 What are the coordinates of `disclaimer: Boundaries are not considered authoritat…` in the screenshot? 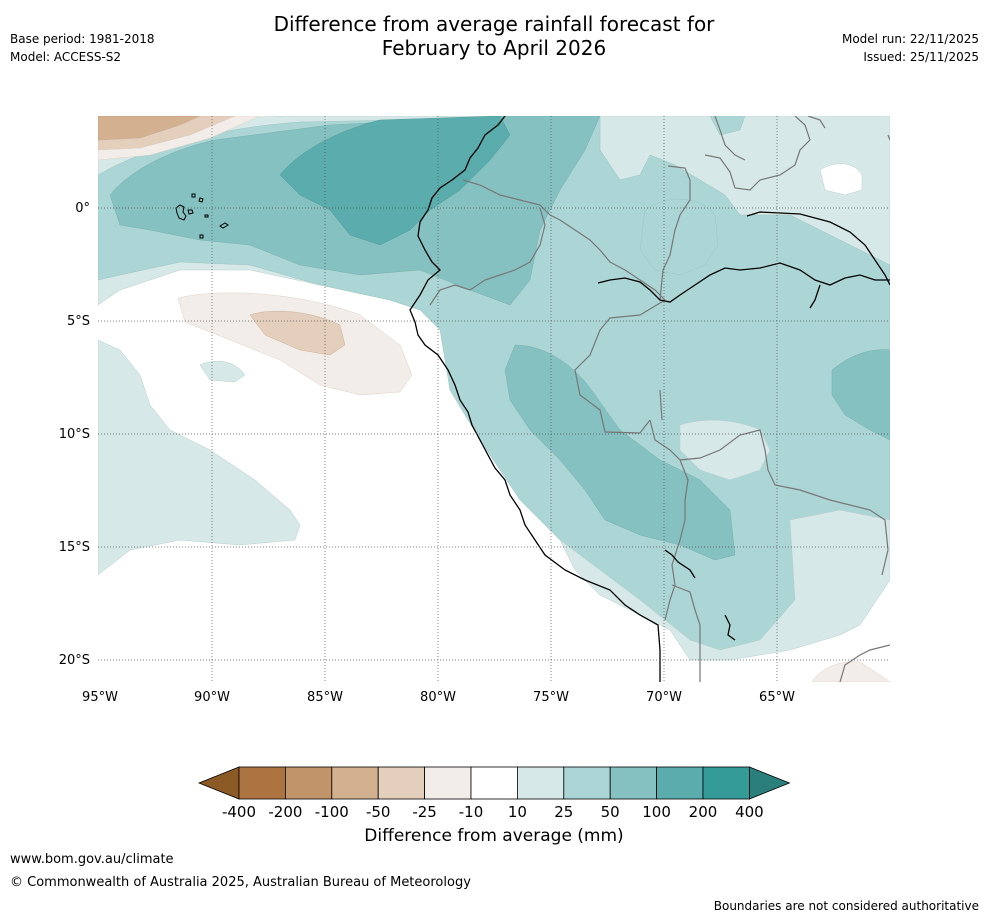 It's located at (846, 906).